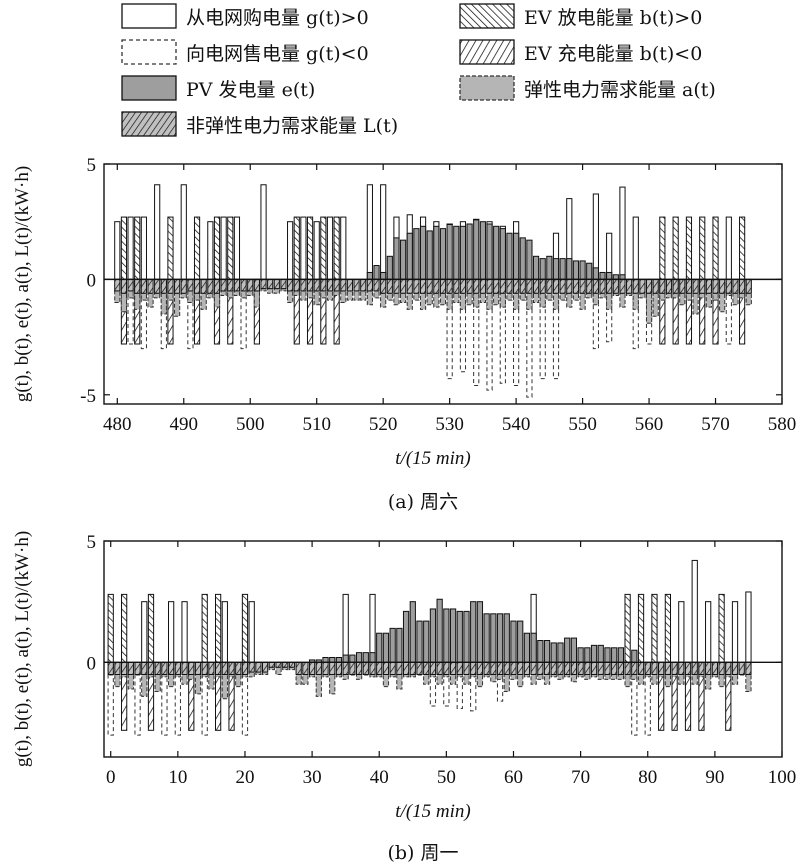 Image resolution: width=800 pixels, height=868 pixels. I want to click on legend-item-L: 非弹性电力需求能量 L(t), so click(259, 124).